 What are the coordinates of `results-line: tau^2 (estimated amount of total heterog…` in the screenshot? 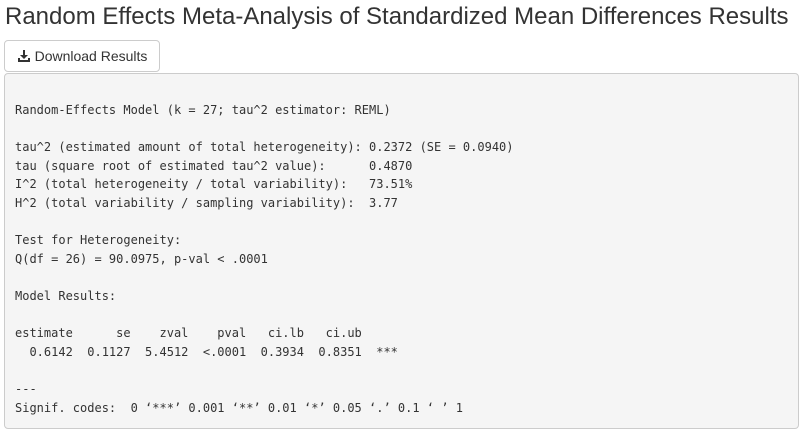 It's located at (264, 147).